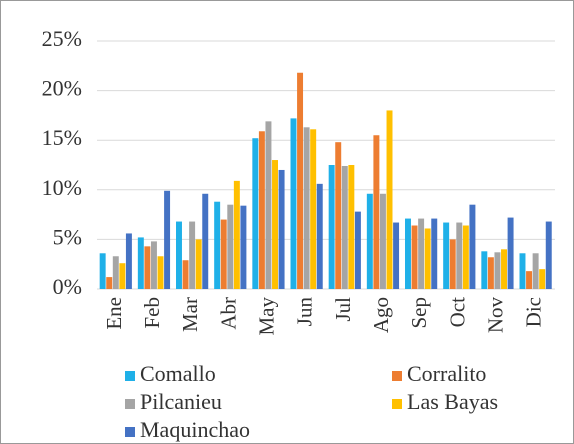 The image size is (574, 444). I want to click on x-tick-label: Feb, so click(152, 313).